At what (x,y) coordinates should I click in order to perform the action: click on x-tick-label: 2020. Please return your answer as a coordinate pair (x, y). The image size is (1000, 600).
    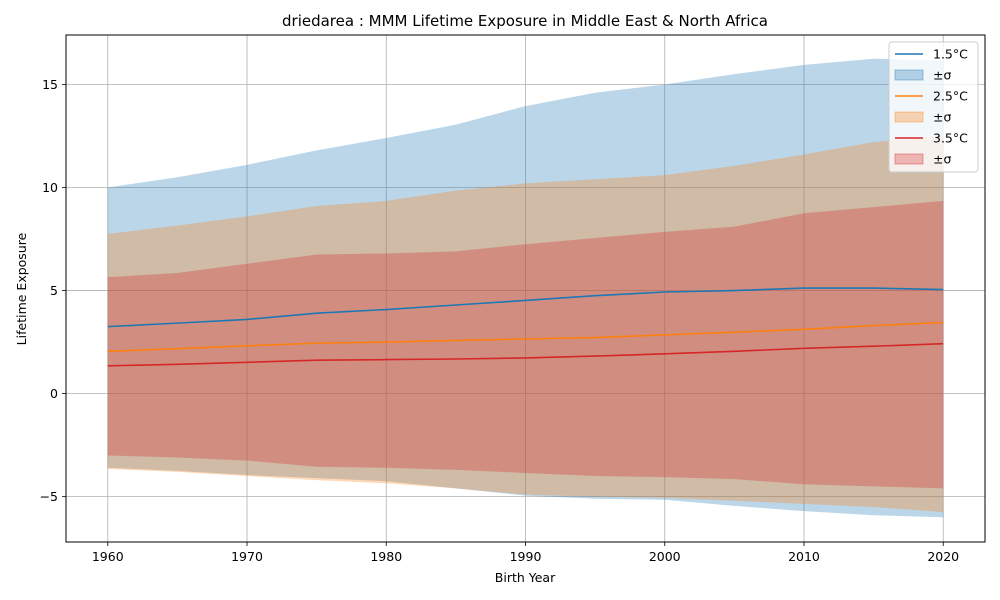
    Looking at the image, I should click on (943, 556).